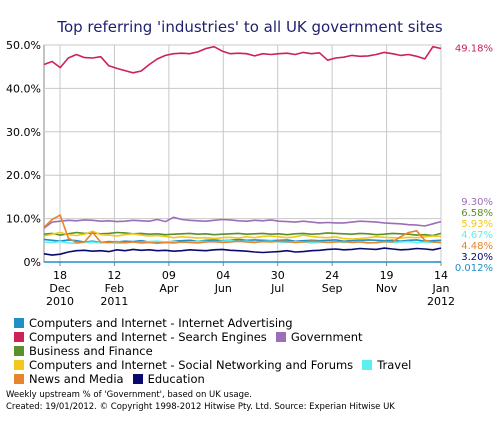 This screenshot has height=425, width=500. What do you see at coordinates (23, 132) in the screenshot?
I see `y-tick-label: 30.0%` at bounding box center [23, 132].